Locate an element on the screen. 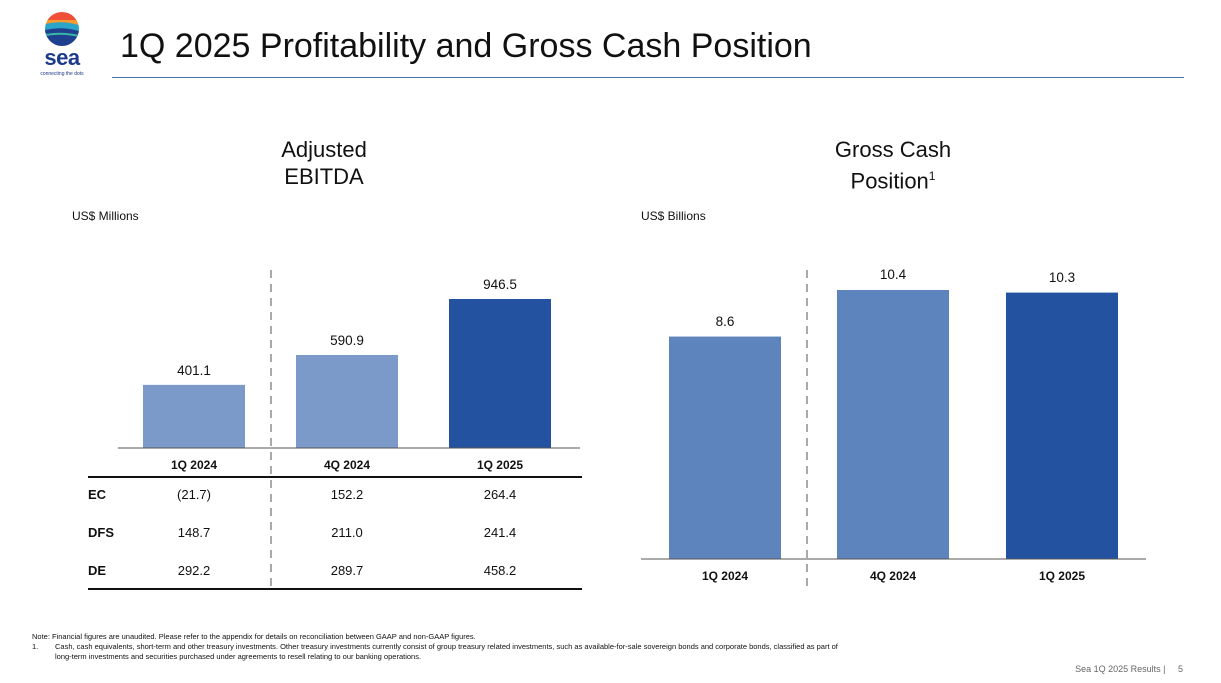  segment-value-cell: 241.4 is located at coordinates (500, 532).